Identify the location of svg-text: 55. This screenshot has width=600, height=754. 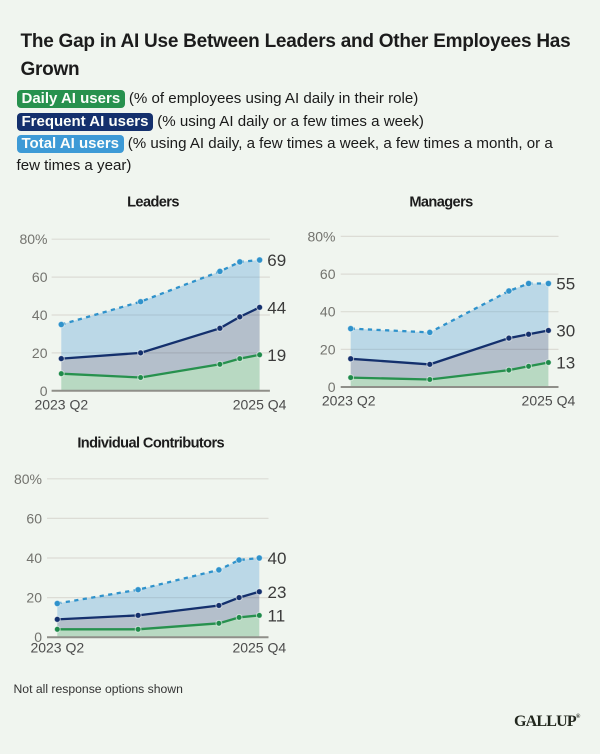
(565, 284).